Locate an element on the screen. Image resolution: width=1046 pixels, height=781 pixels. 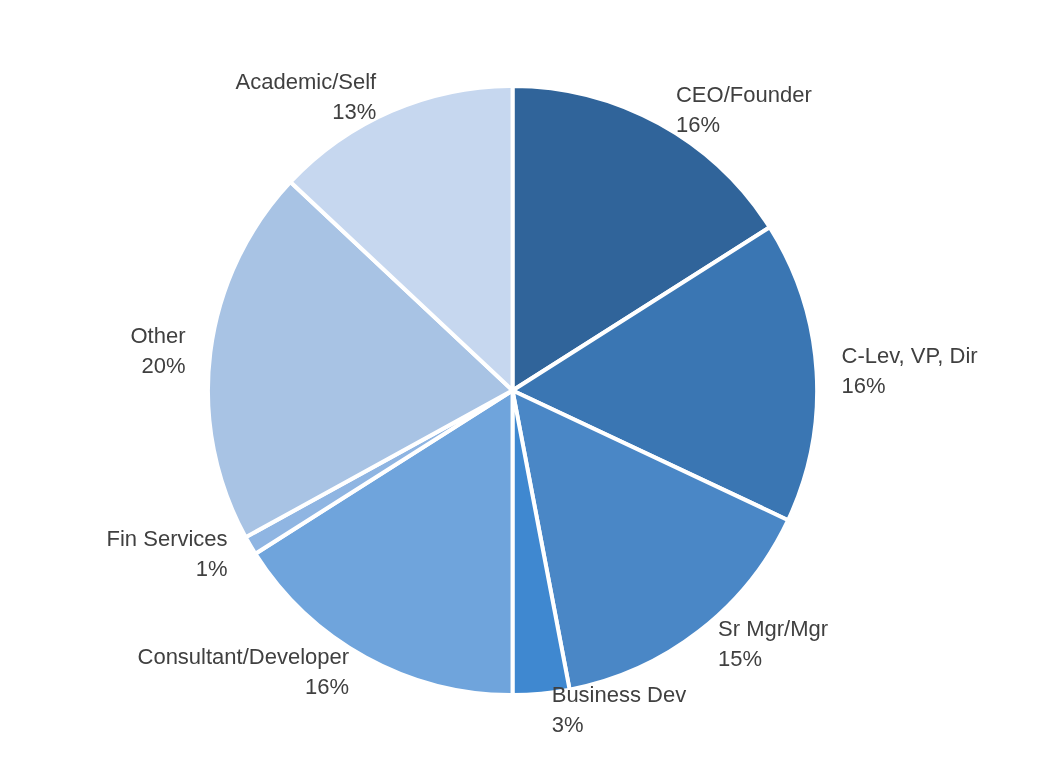
data-label: 3% is located at coordinates (567, 725).